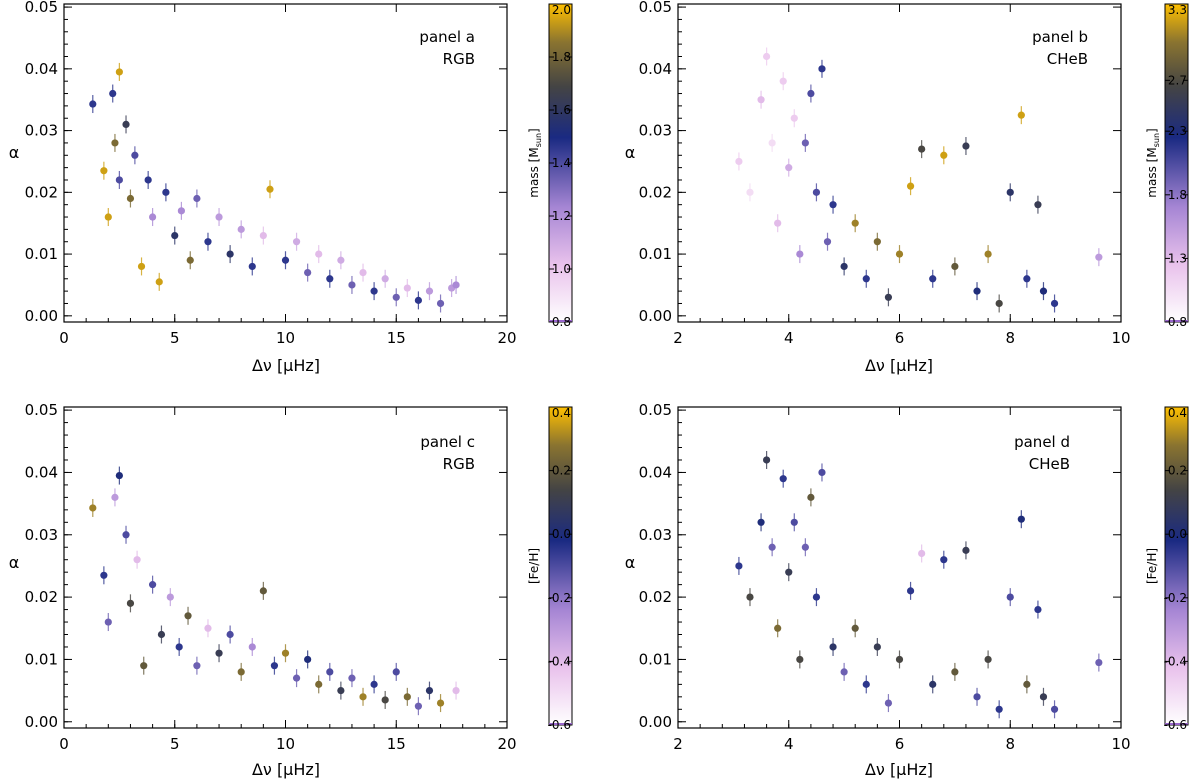  Describe the element at coordinates (1176, 166) in the screenshot. I see `panel-b-colorbar-ticks: 0.8 1.3 1.8 2.3 2.7 3.3` at that location.